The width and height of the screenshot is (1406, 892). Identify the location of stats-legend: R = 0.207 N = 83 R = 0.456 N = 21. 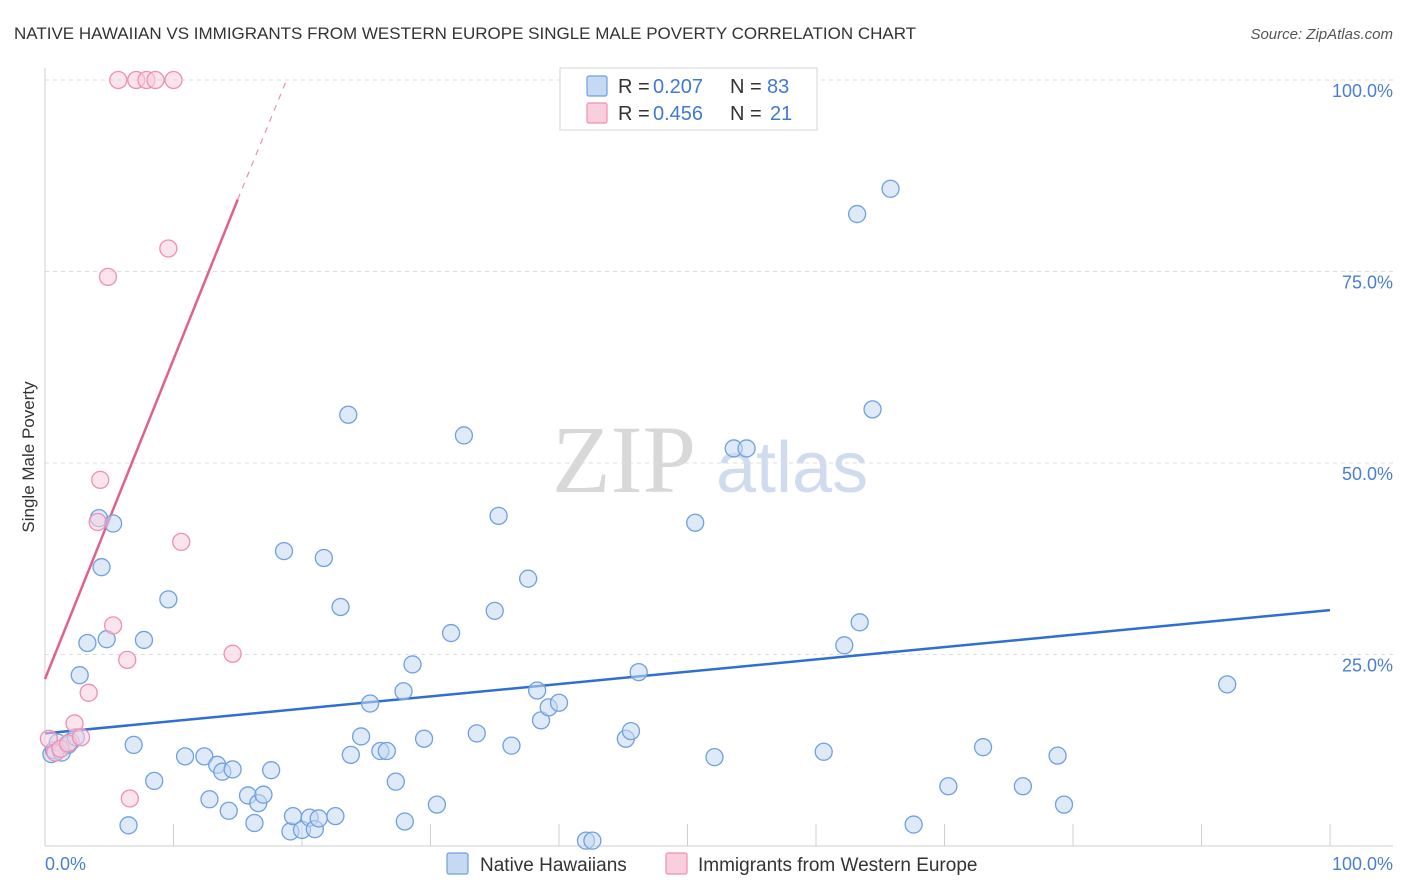
(688, 99).